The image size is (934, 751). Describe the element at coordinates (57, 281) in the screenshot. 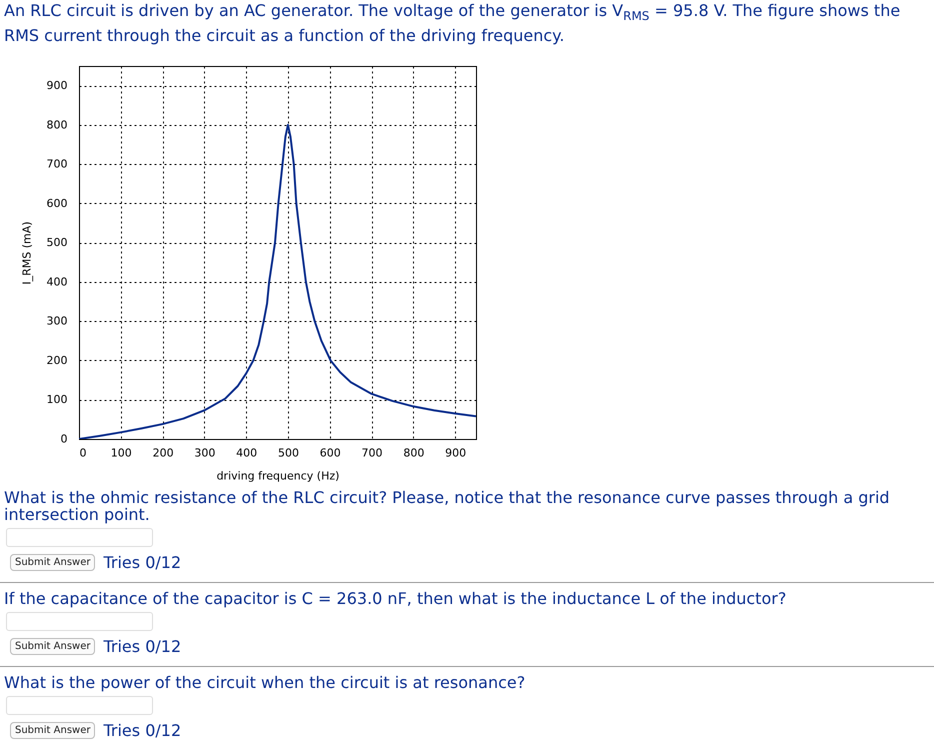

I see `y-tick-label: 400` at that location.